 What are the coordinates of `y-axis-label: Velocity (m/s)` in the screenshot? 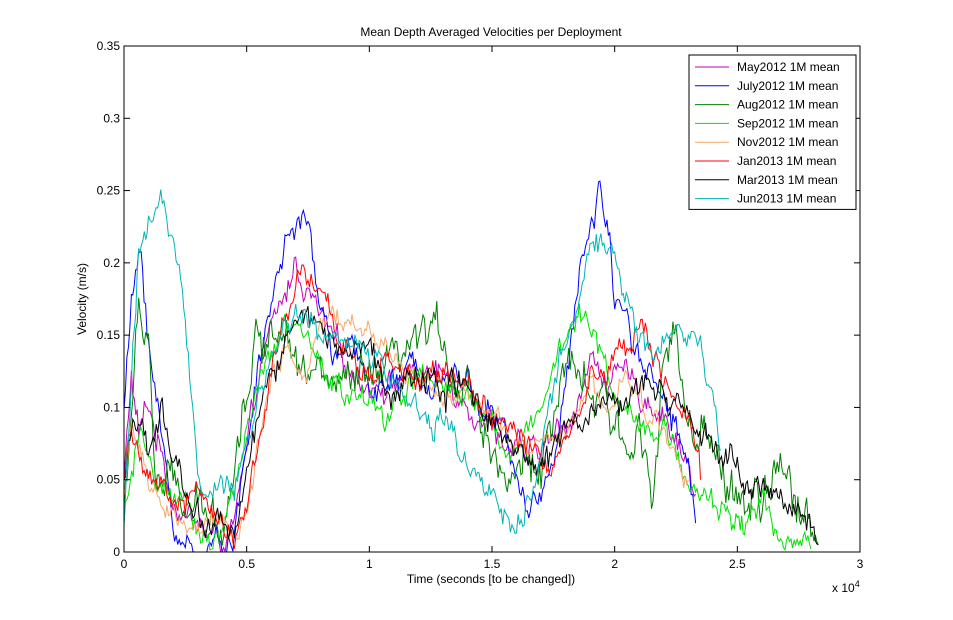 It's located at (82, 299).